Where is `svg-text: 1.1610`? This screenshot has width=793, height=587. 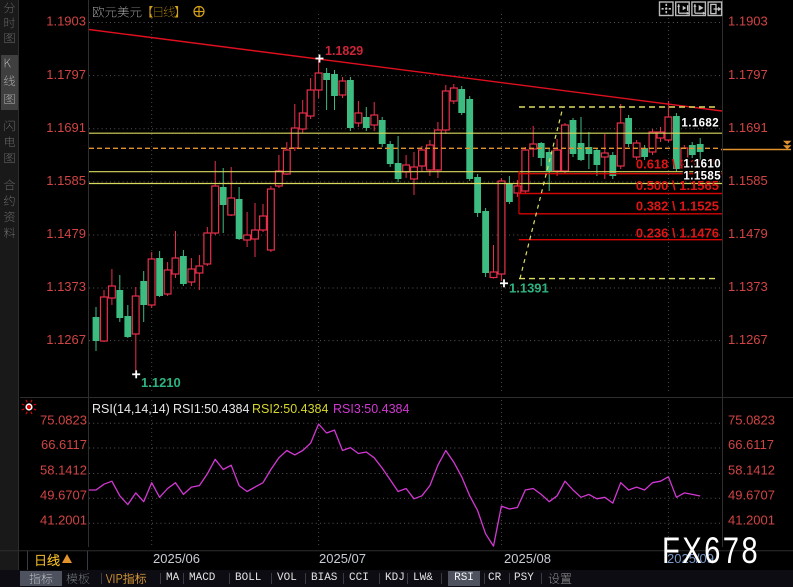
svg-text: 1.1610 is located at coordinates (702, 164).